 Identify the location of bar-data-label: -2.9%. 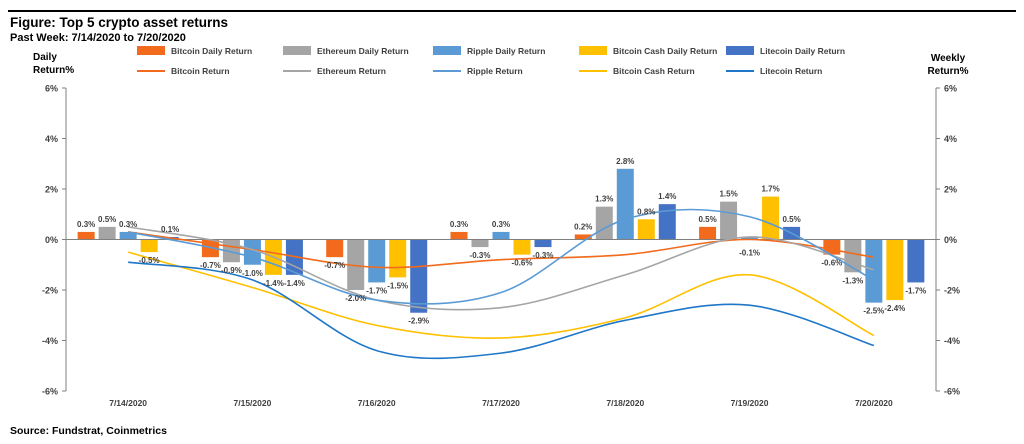
(418, 321).